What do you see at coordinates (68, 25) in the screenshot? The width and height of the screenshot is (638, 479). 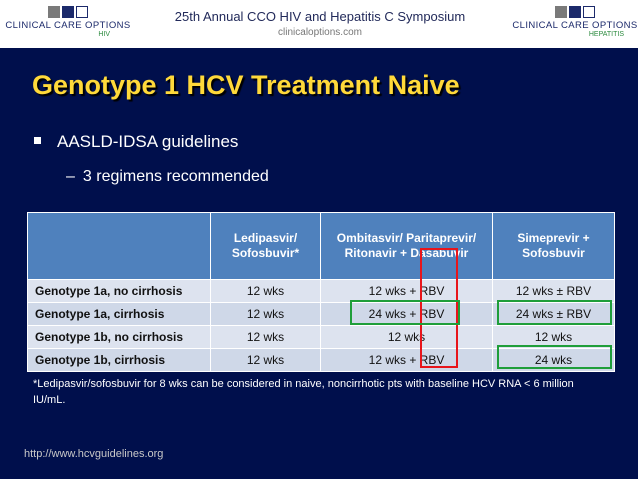 I see `logo-left-name: CLINICAL CARE OPTIONS` at bounding box center [68, 25].